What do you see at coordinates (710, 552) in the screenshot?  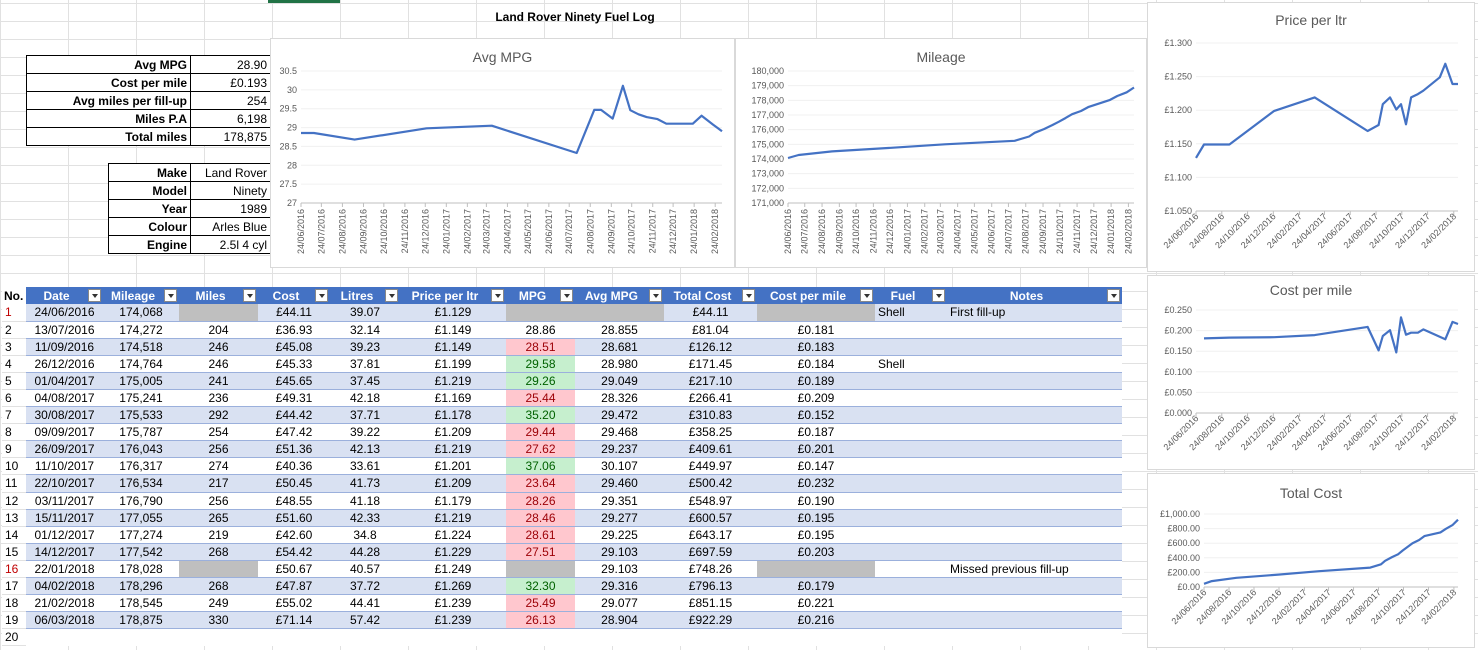 I see `cell-total: £697.59` at bounding box center [710, 552].